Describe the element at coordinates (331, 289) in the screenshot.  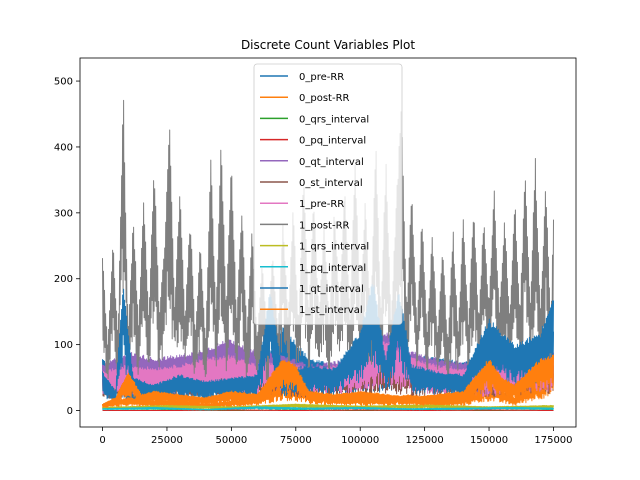
I see `legend-label: 1_qt_interval` at that location.